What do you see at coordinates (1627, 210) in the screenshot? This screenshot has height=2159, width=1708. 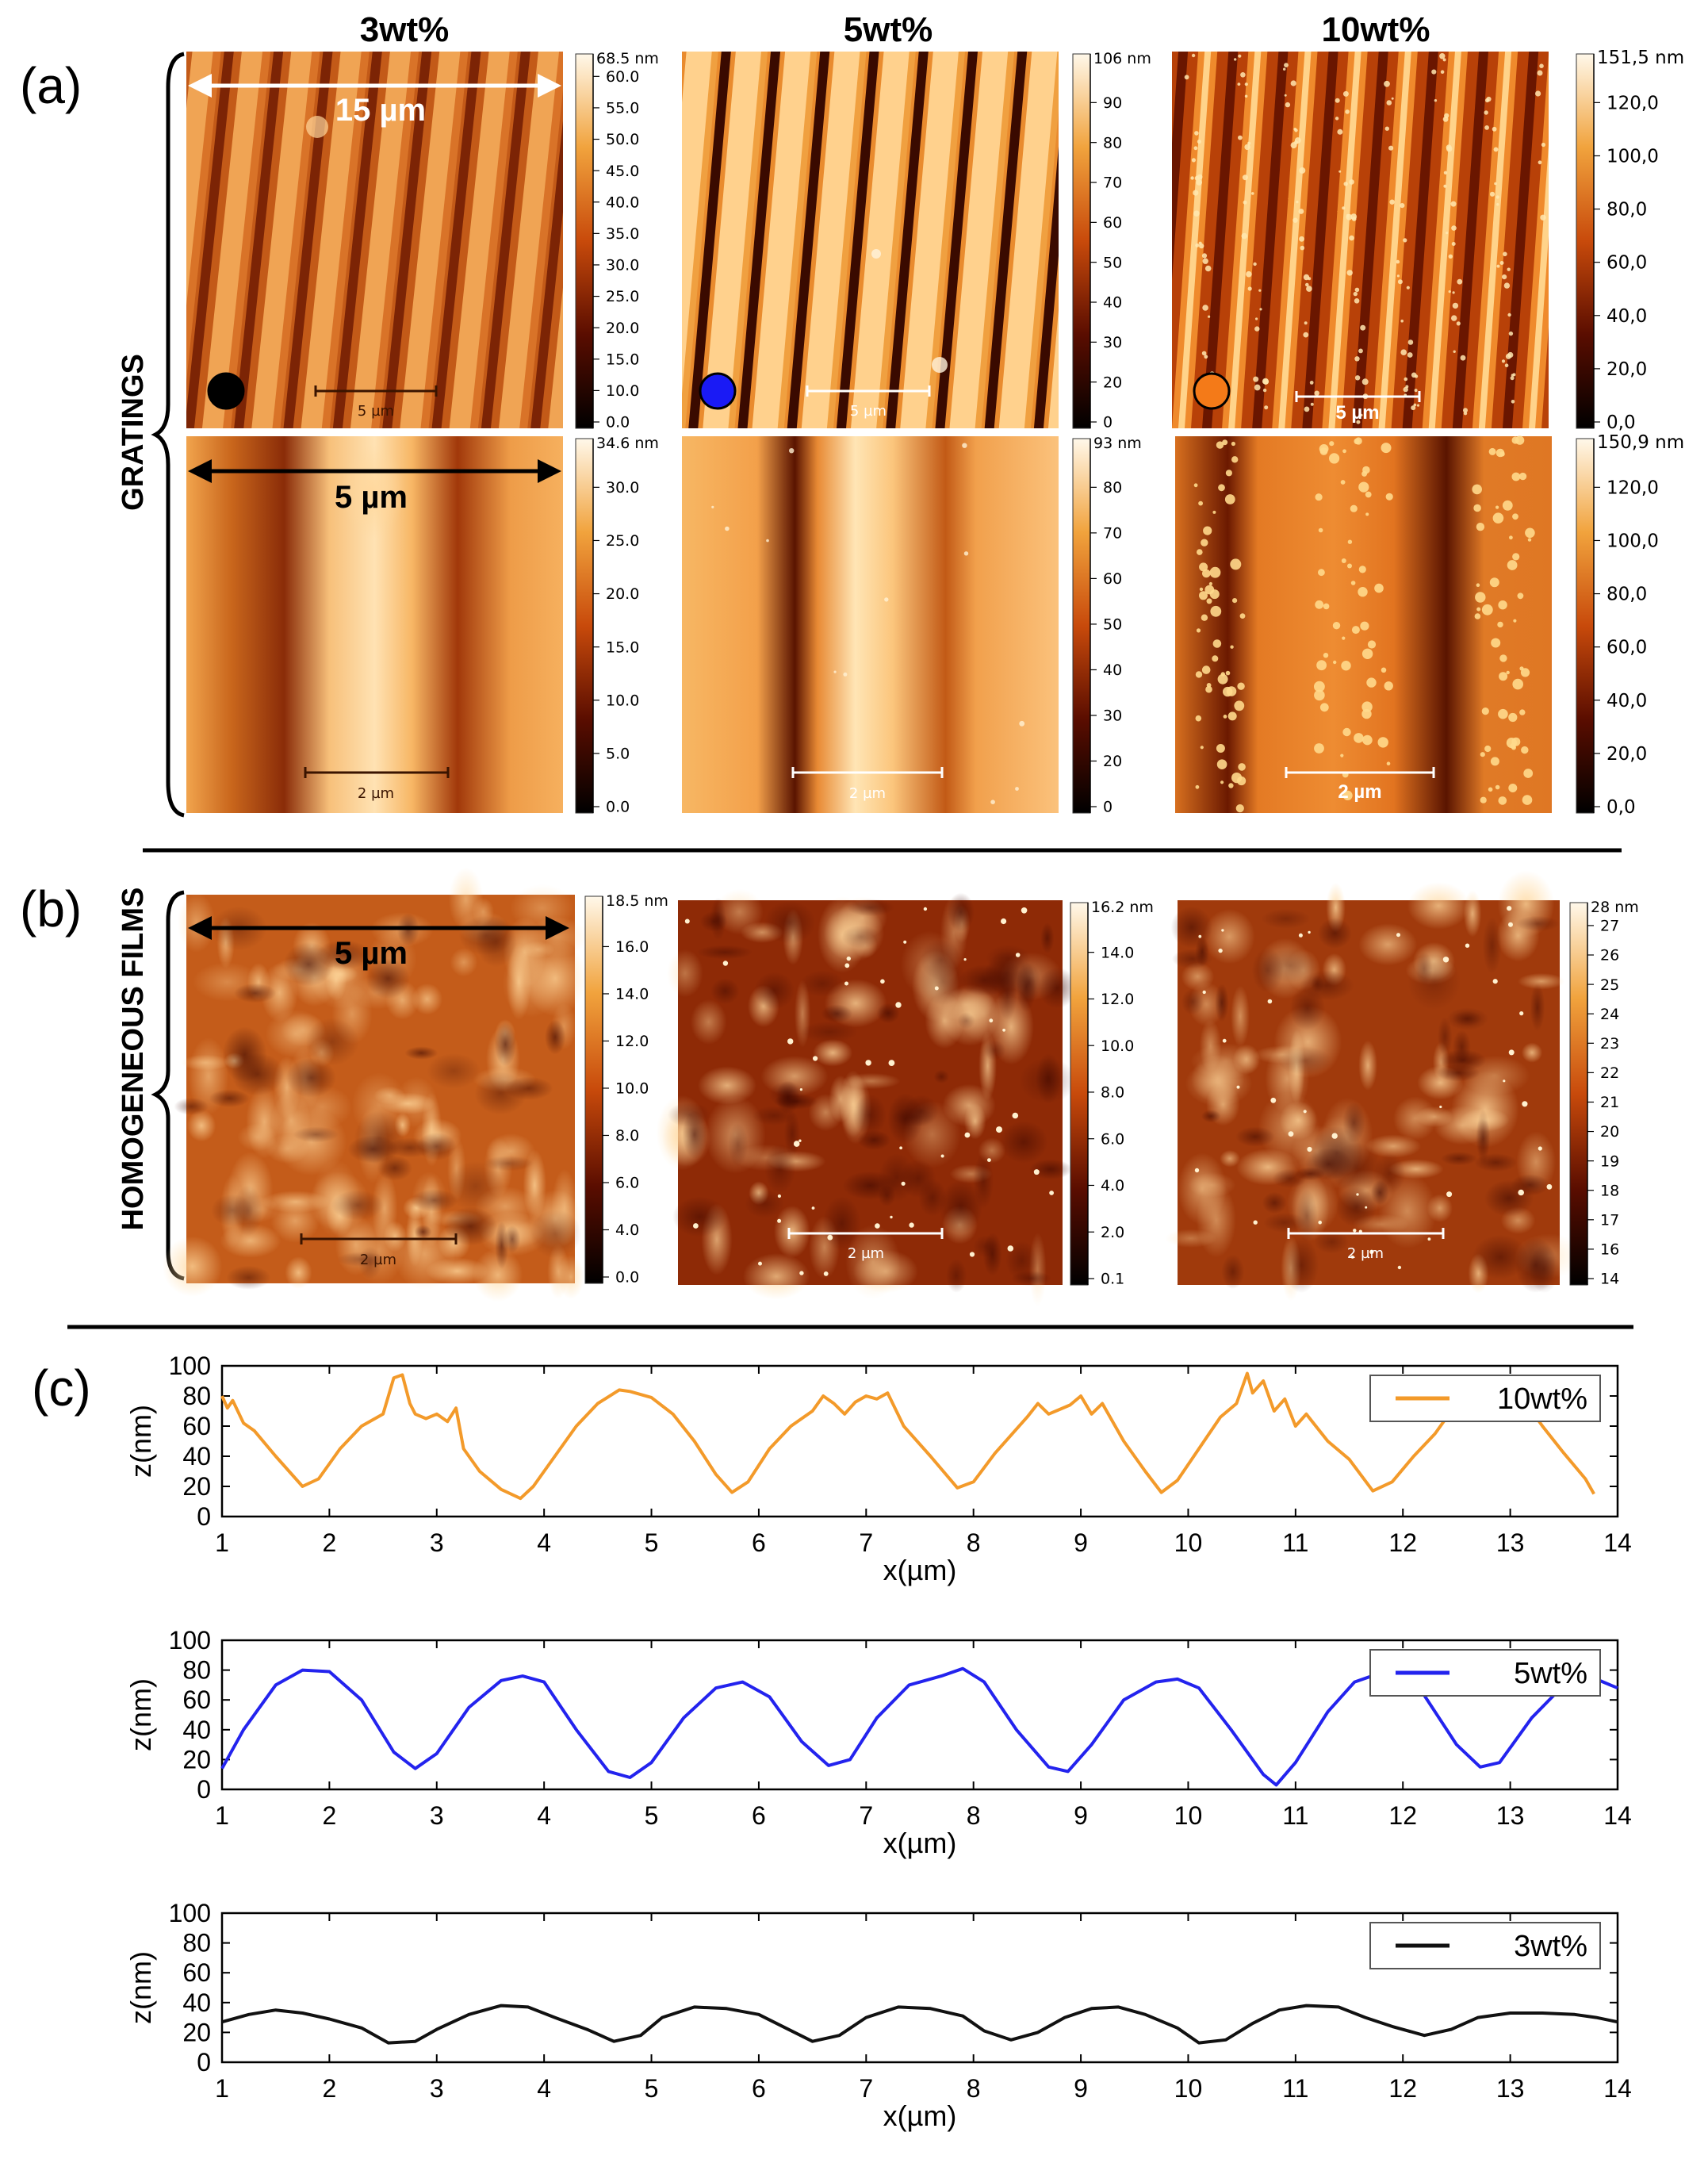 I see `colorbar-tick-label: 80,0` at bounding box center [1627, 210].